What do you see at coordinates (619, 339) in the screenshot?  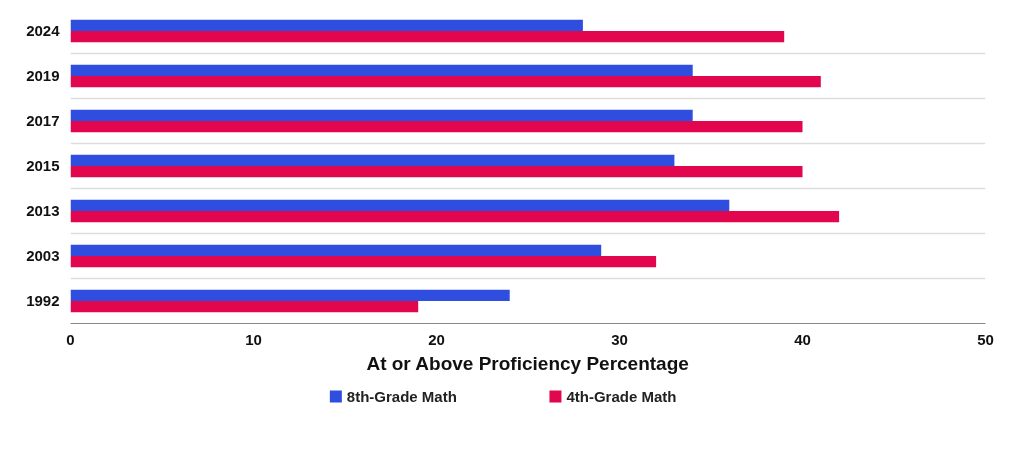 I see `x-tick-label: 30` at bounding box center [619, 339].